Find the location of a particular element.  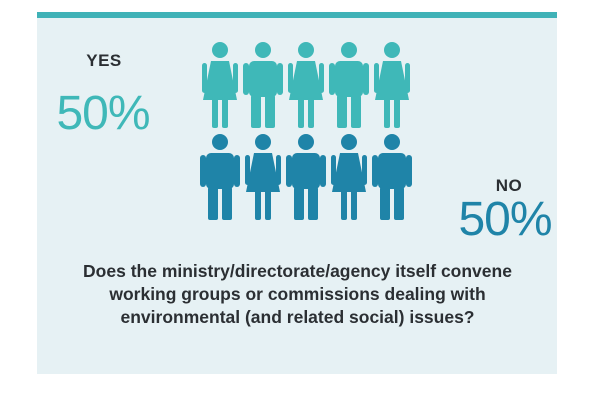

no-percentage: 50% is located at coordinates (505, 219).